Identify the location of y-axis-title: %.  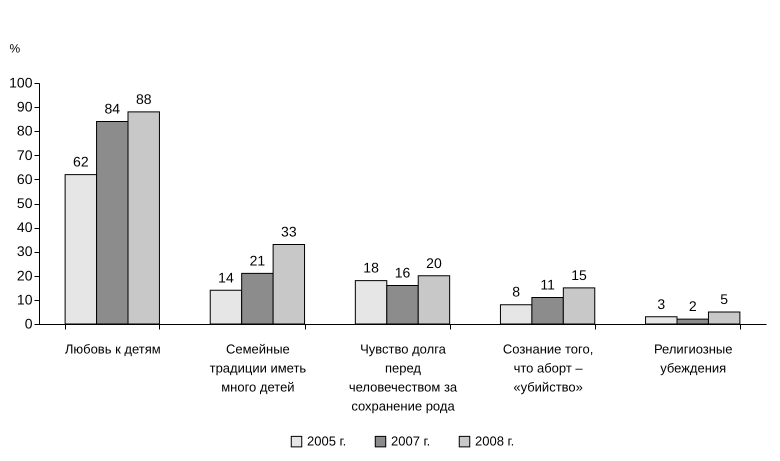
(15, 49).